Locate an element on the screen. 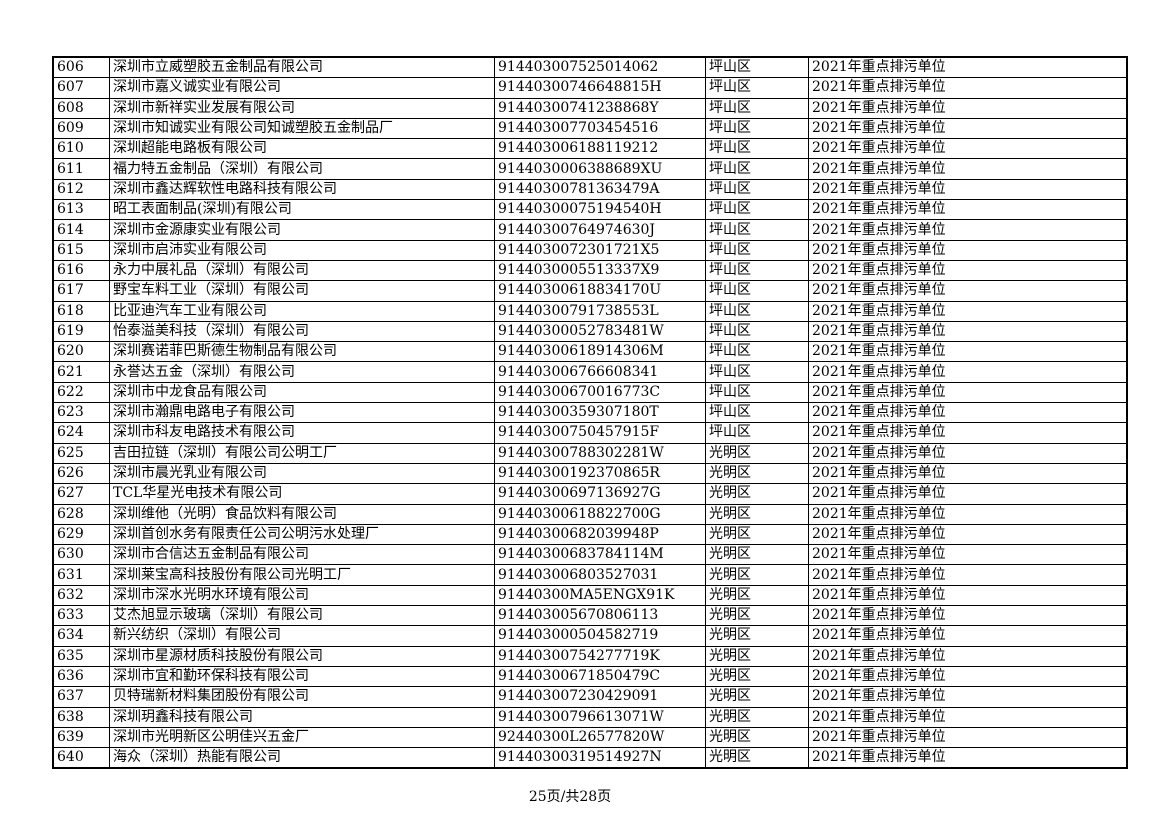  credit-code-cell: 914403007525014062 is located at coordinates (600, 67).